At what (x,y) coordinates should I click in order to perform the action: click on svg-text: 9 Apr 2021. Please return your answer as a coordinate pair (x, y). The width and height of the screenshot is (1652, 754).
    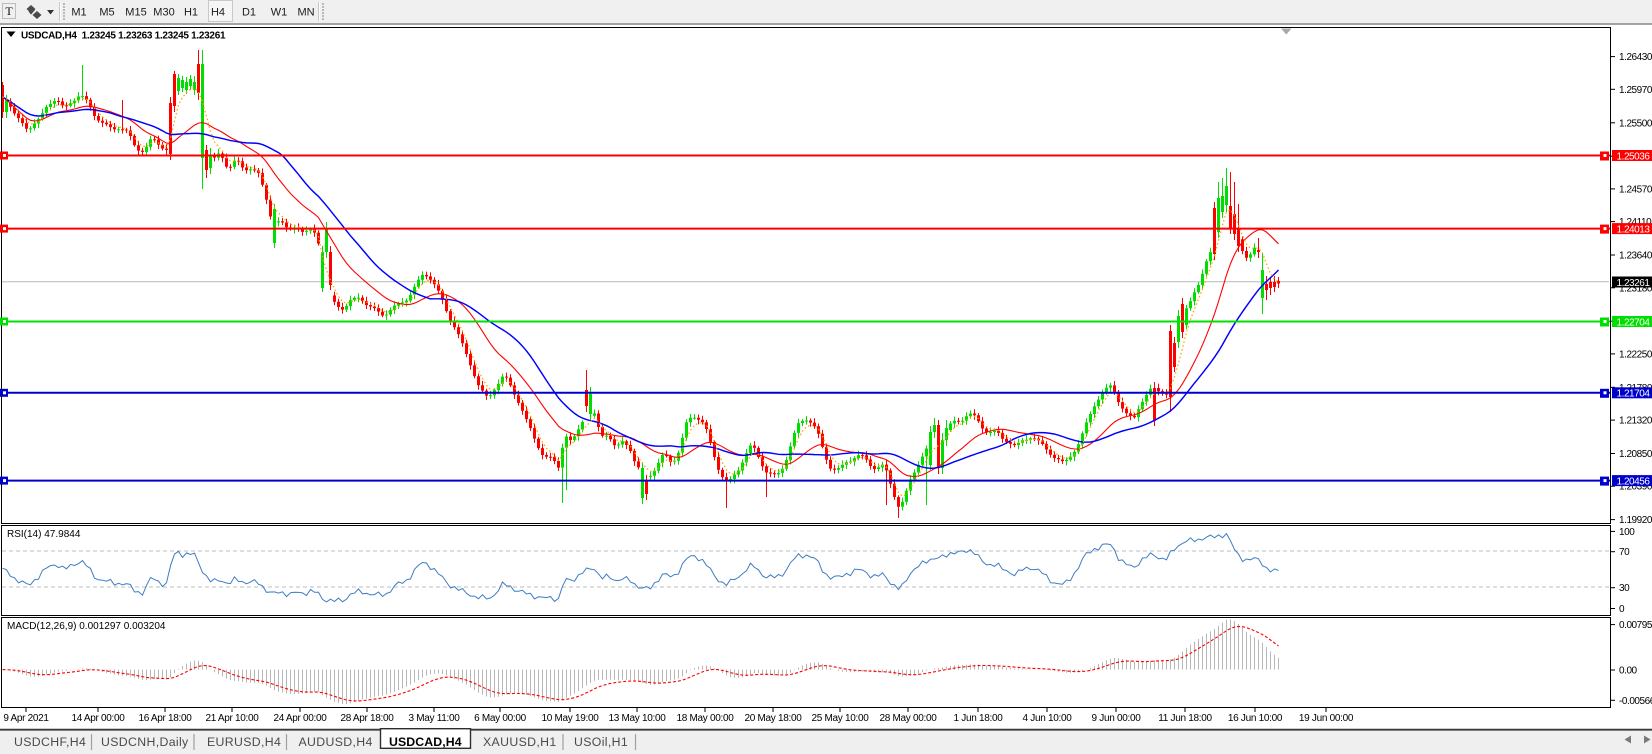
    Looking at the image, I should click on (26, 718).